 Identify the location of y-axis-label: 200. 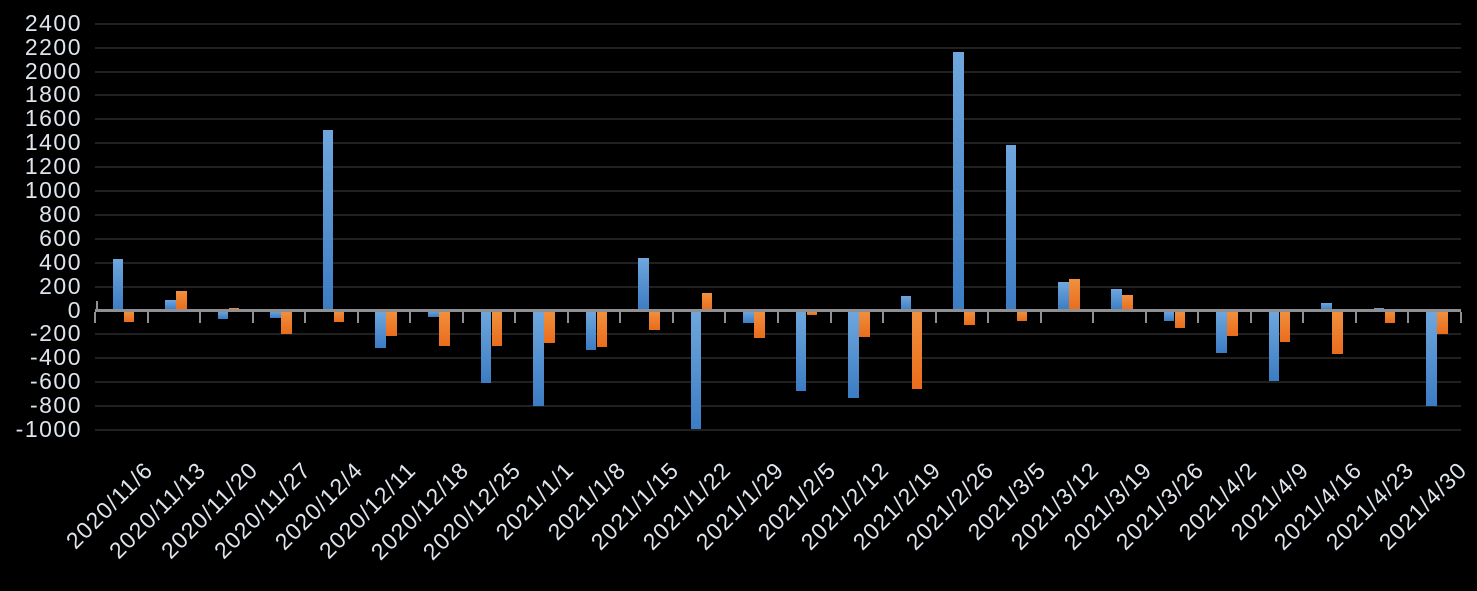
(60, 285).